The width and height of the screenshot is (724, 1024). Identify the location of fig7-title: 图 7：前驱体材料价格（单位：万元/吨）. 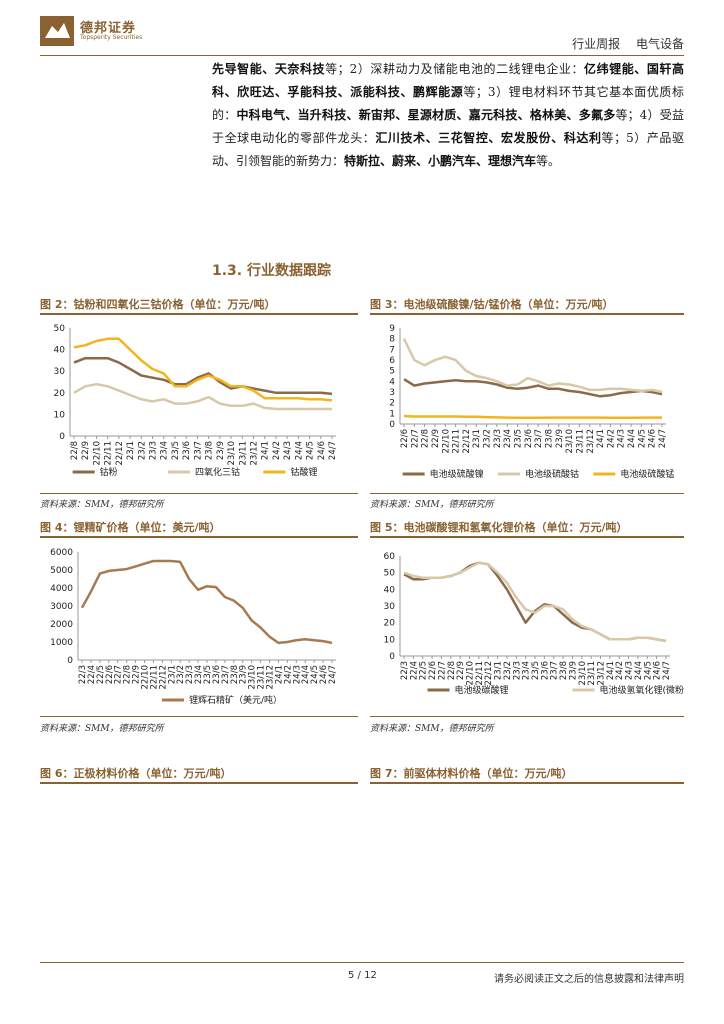
(471, 773).